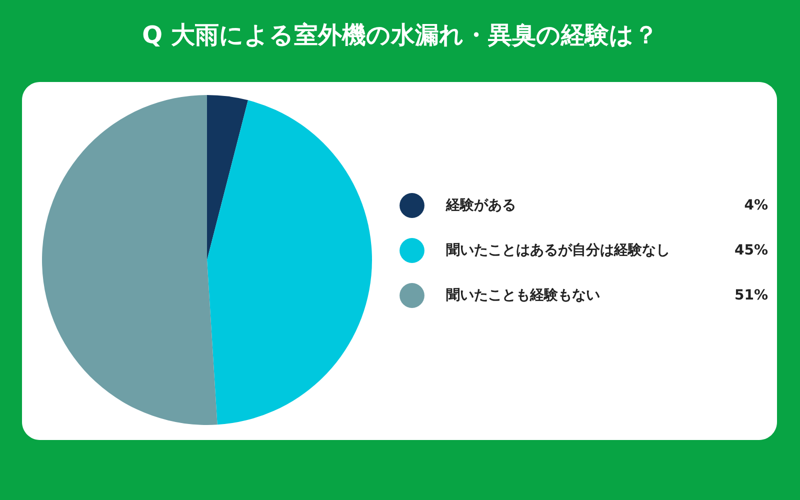 Image resolution: width=800 pixels, height=500 pixels. What do you see at coordinates (751, 250) in the screenshot?
I see `data-label: 45%` at bounding box center [751, 250].